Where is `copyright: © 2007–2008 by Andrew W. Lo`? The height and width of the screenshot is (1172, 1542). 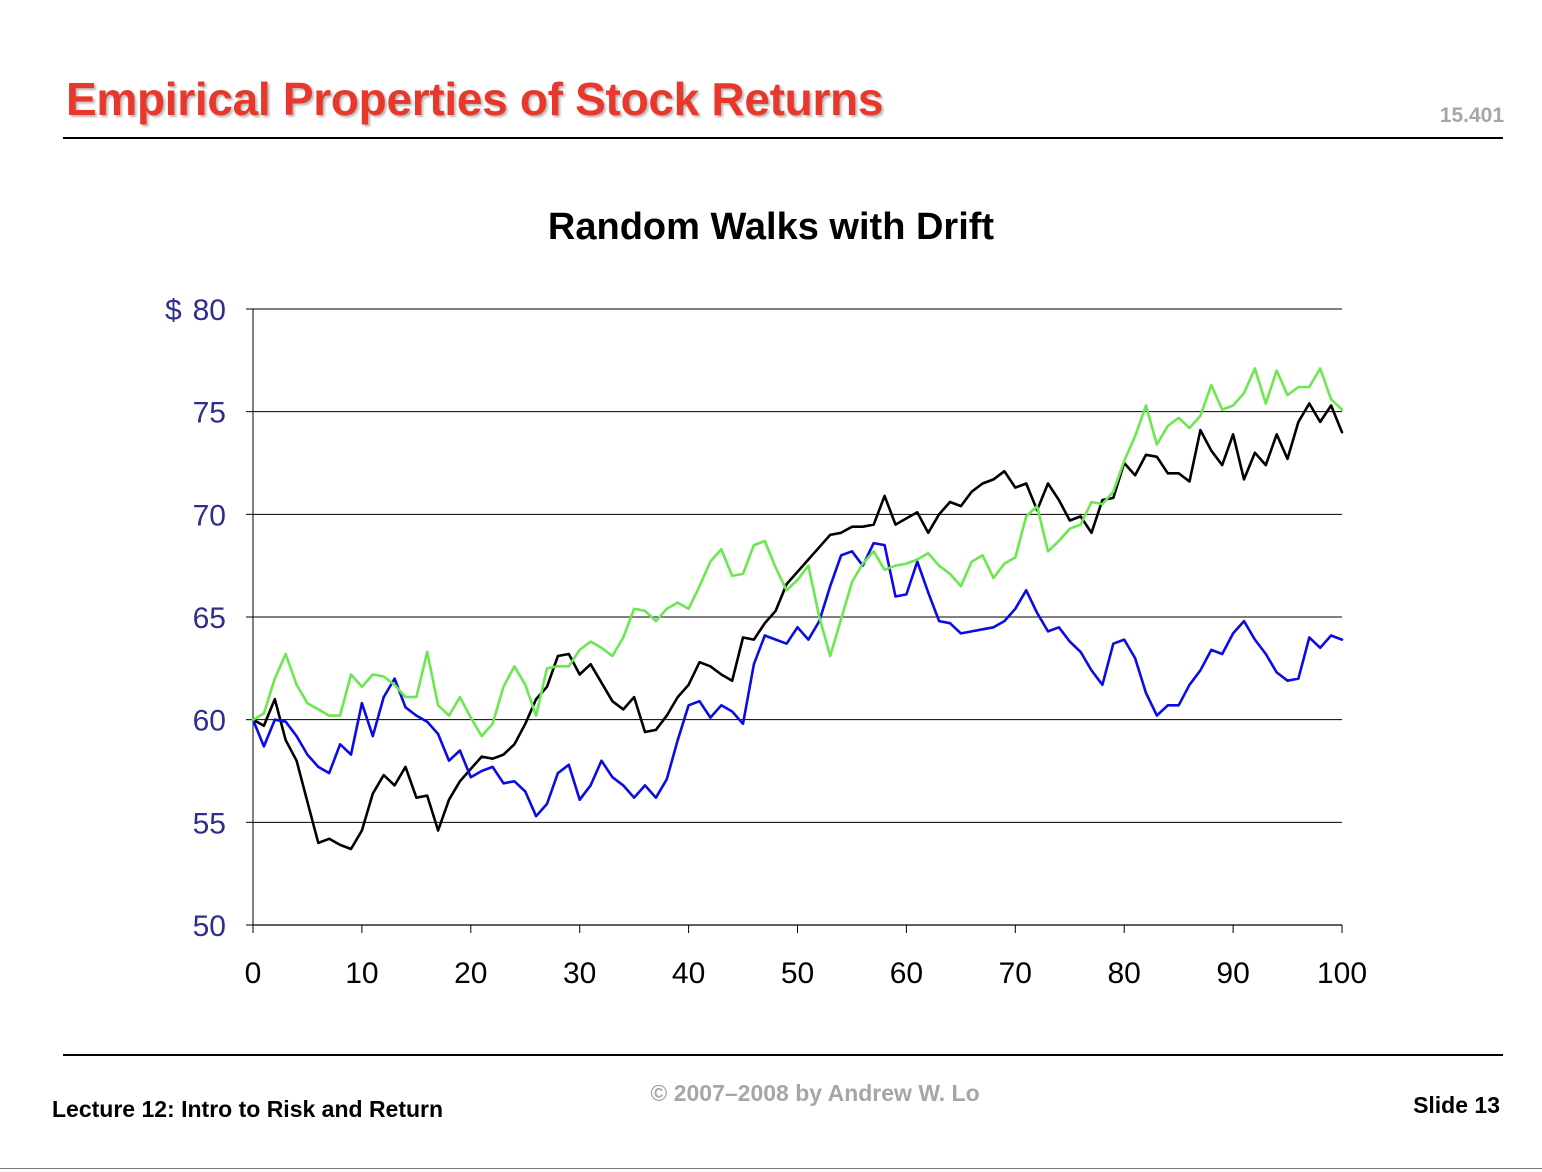 copyright: © 2007–2008 by Andrew W. Lo is located at coordinates (815, 1093).